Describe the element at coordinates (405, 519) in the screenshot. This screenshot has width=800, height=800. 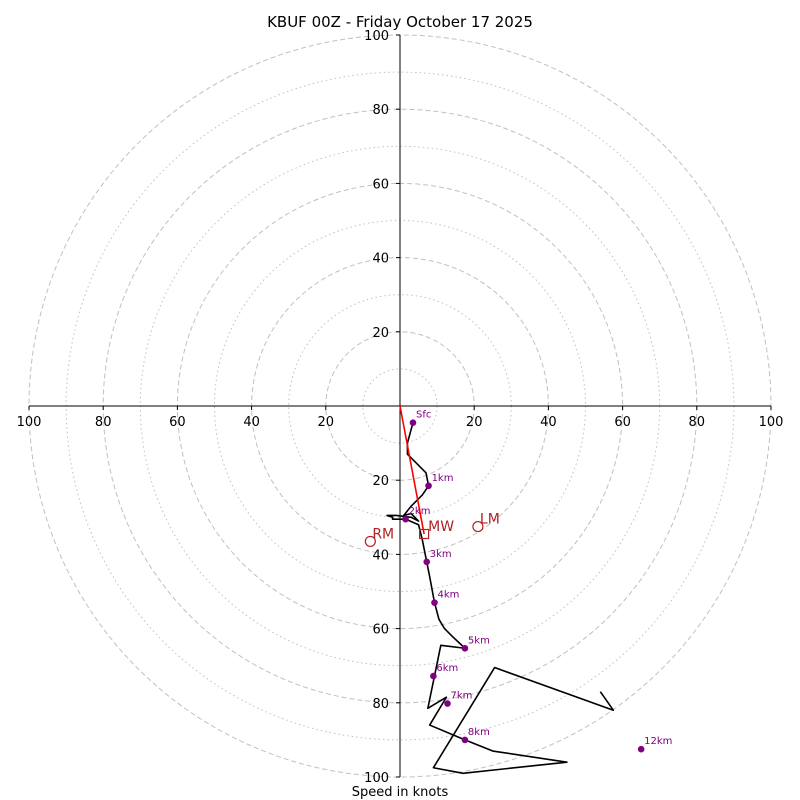
I see `height-marker-2km` at that location.